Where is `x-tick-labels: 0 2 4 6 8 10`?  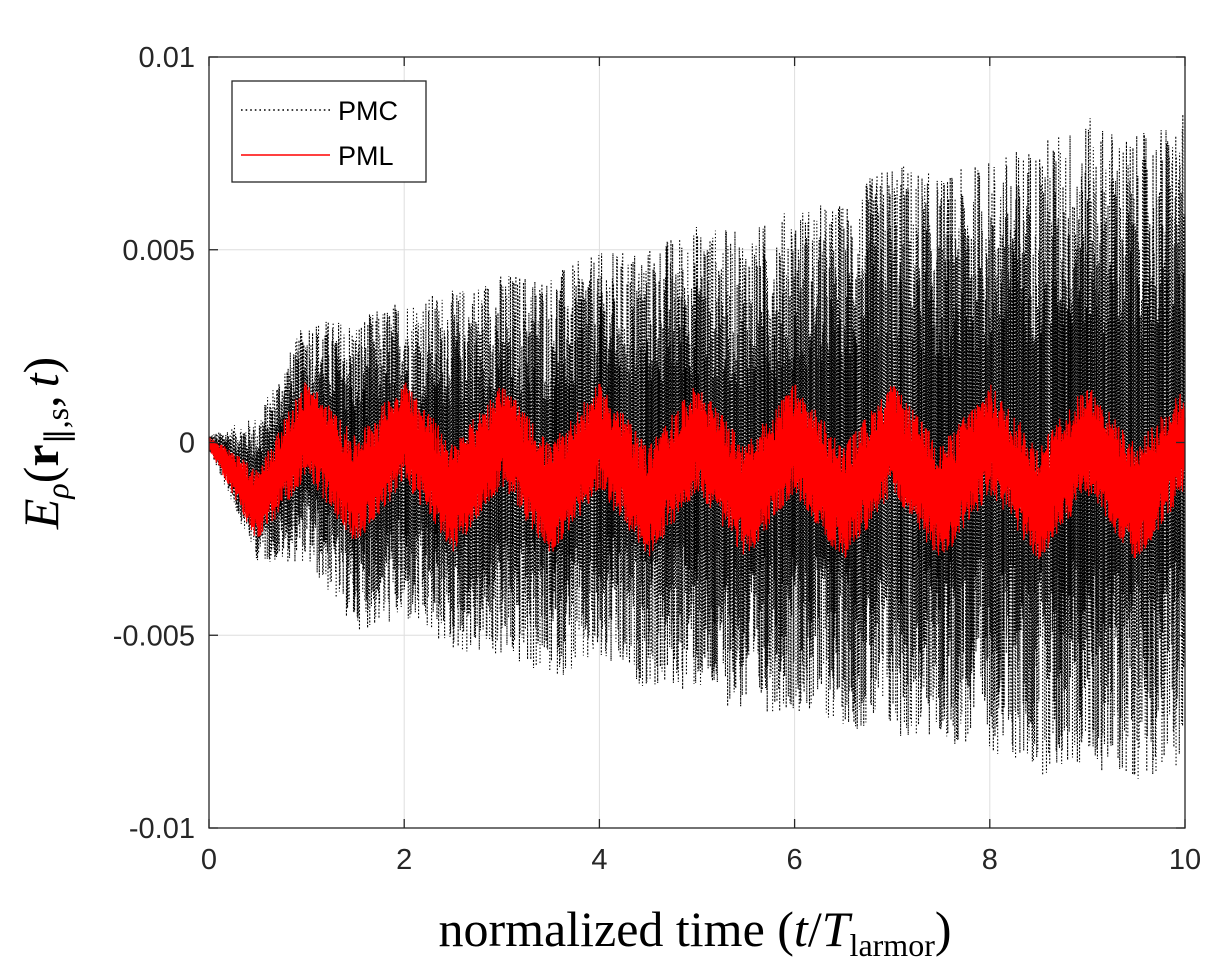
x-tick-labels: 0 2 4 6 8 10 is located at coordinates (701, 860).